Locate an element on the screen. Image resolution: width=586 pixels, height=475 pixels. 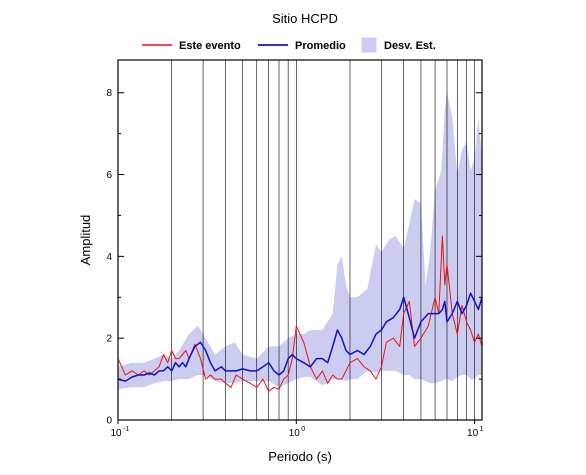
legend-swatch-desv-est is located at coordinates (369, 45).